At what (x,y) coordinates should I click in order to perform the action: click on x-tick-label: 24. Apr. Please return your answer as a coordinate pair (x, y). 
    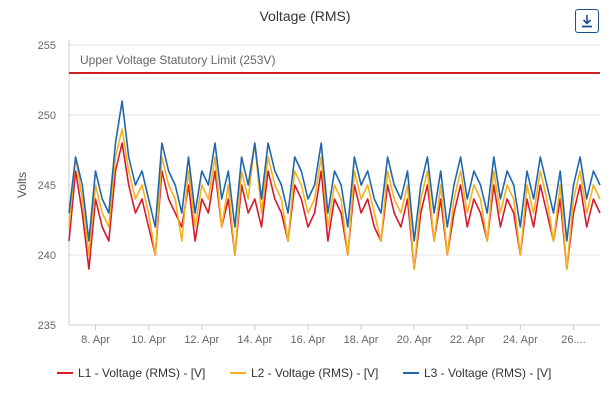
    Looking at the image, I should click on (520, 340).